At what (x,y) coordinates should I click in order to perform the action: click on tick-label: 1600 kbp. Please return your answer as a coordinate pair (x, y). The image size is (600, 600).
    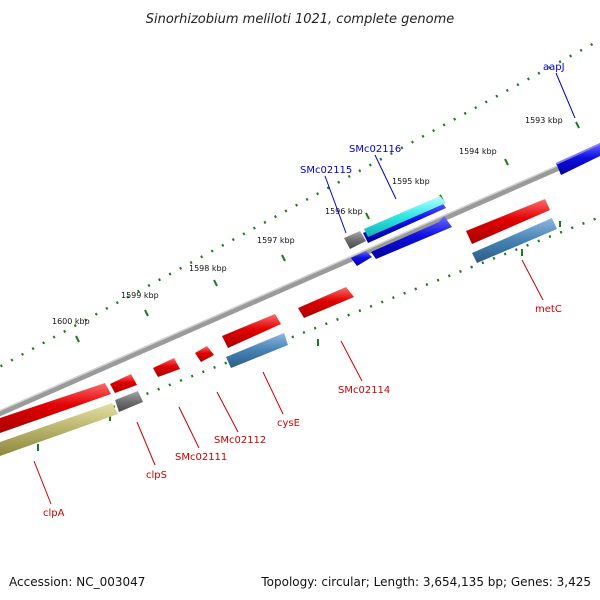
    Looking at the image, I should click on (71, 321).